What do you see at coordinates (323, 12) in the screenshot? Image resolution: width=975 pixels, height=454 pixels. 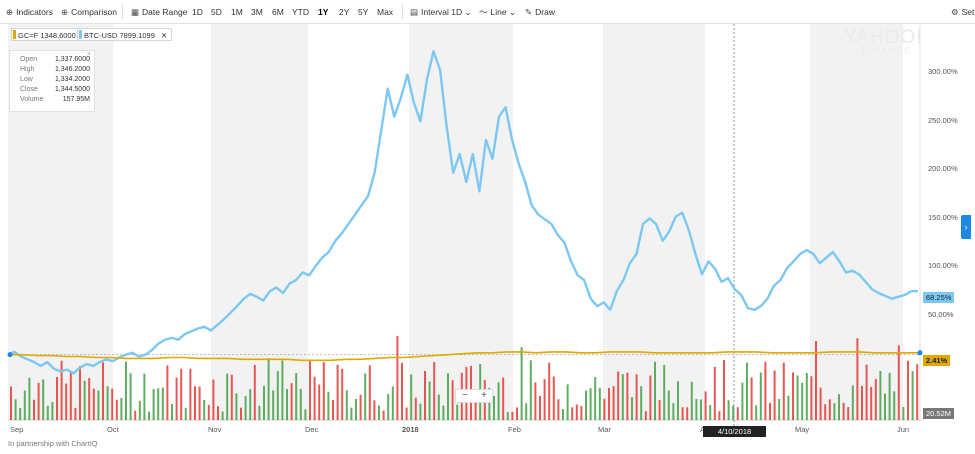 I see `range-1y-button: 1Y` at bounding box center [323, 12].